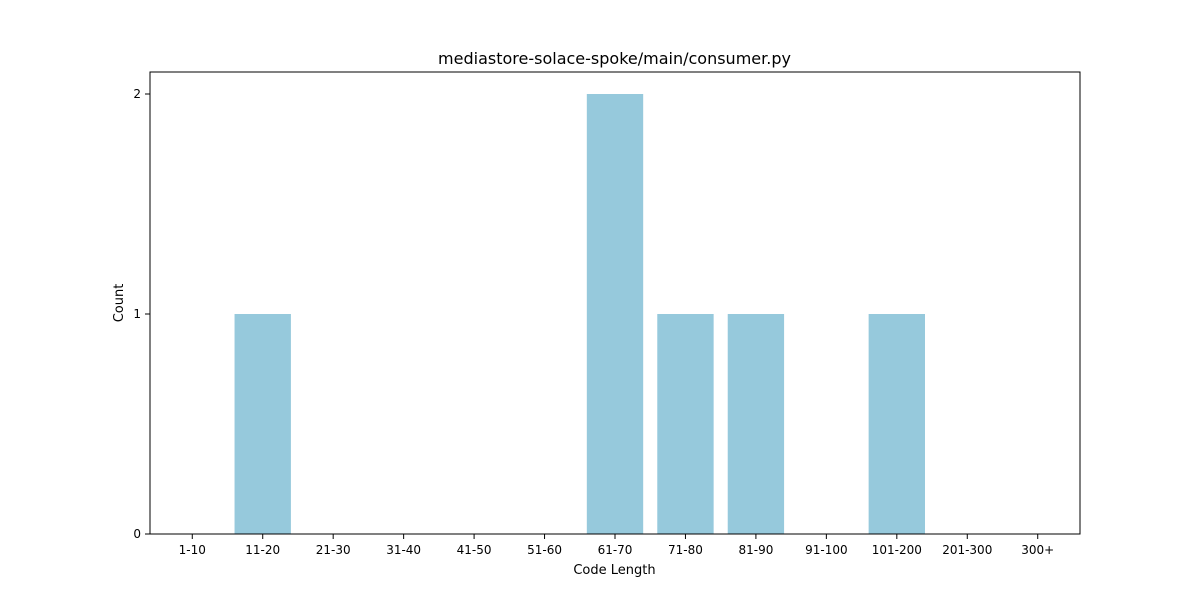 The image size is (1200, 600). What do you see at coordinates (137, 534) in the screenshot?
I see `y-tick-label: 0` at bounding box center [137, 534].